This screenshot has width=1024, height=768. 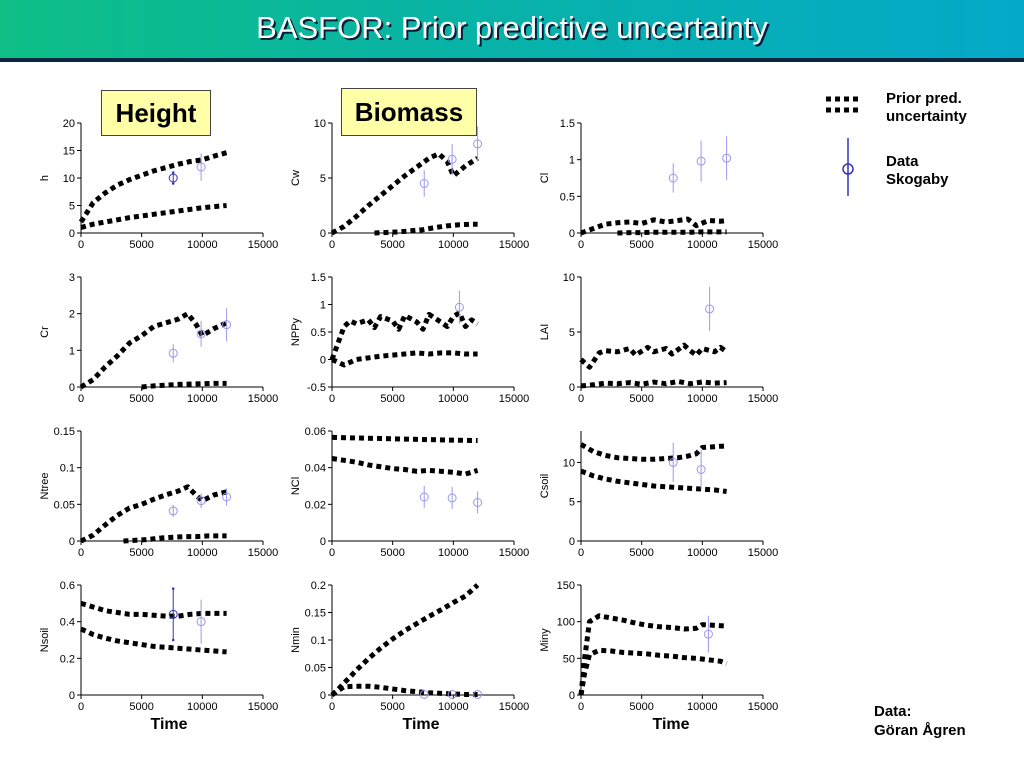 What do you see at coordinates (72, 278) in the screenshot?
I see `y-tick-label: 3` at bounding box center [72, 278].